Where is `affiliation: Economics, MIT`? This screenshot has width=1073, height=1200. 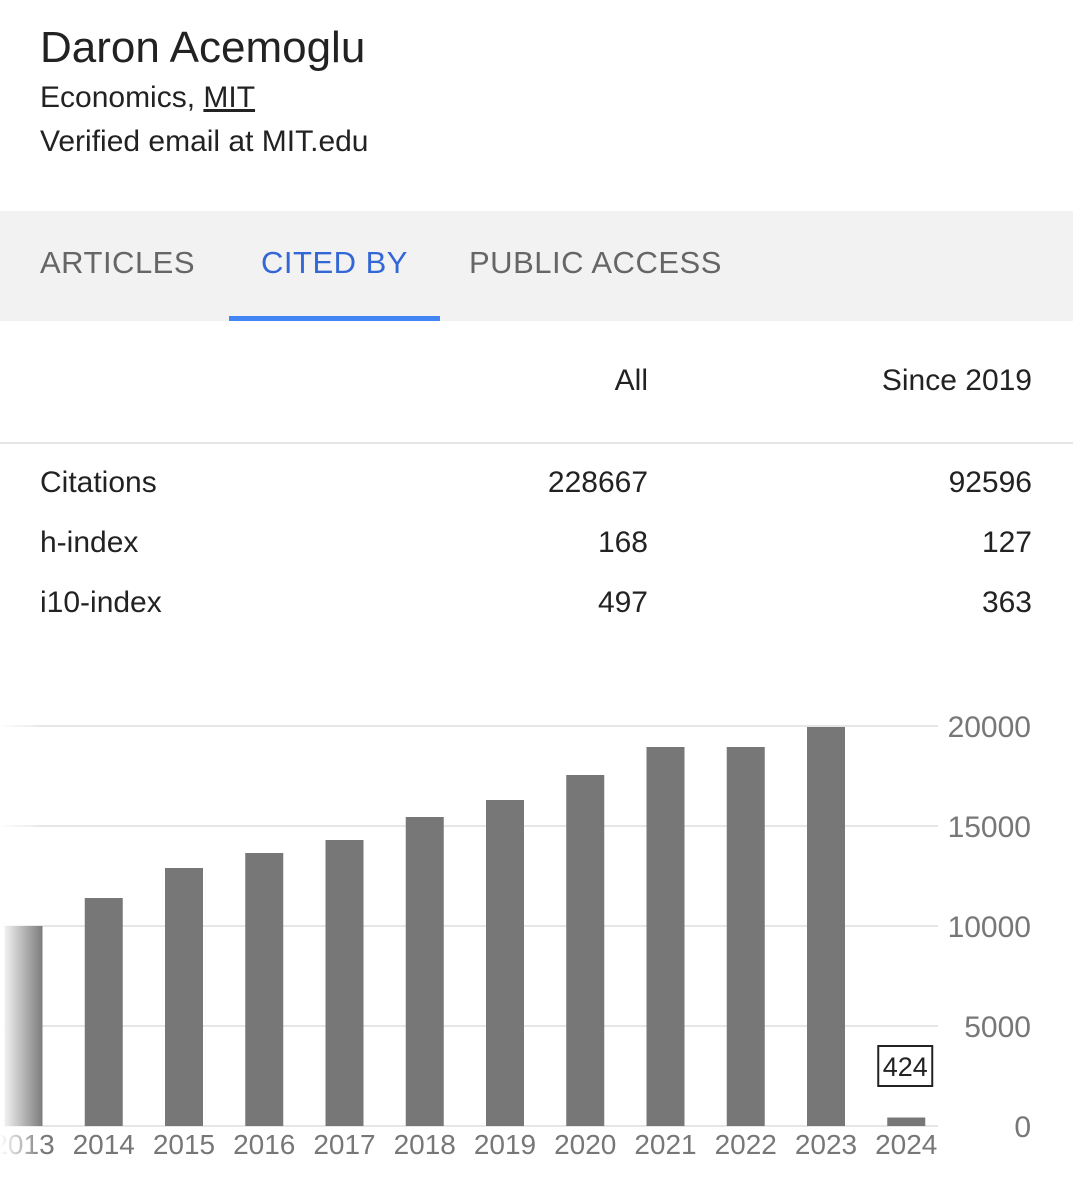 affiliation: Economics, MIT is located at coordinates (204, 98).